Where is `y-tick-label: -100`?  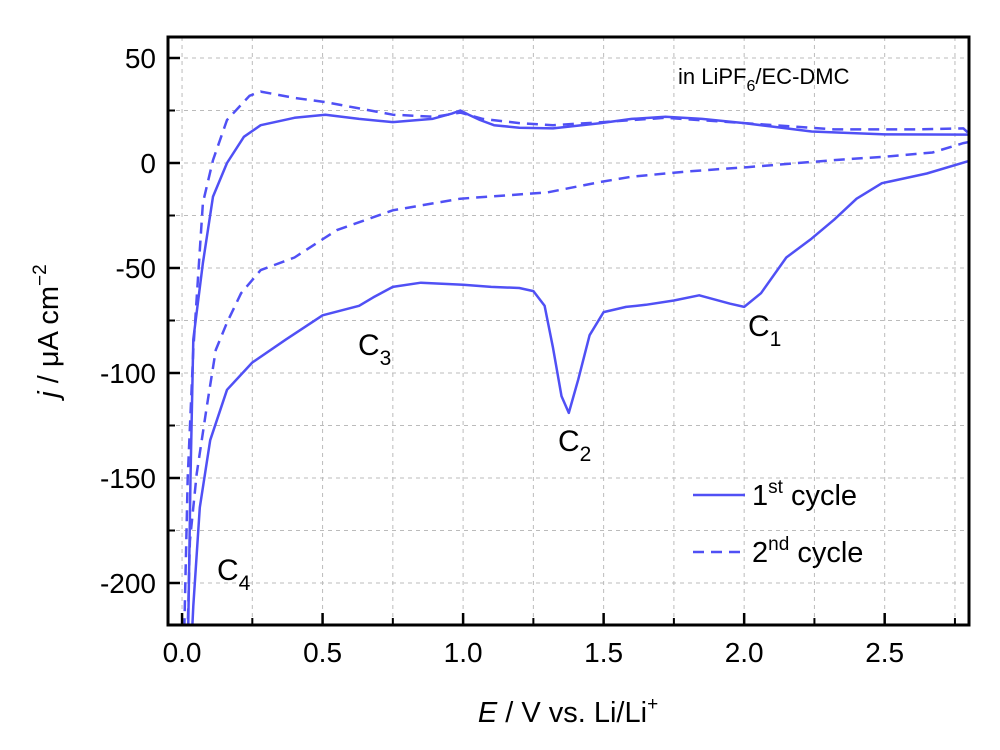
y-tick-label: -100 is located at coordinates (128, 373).